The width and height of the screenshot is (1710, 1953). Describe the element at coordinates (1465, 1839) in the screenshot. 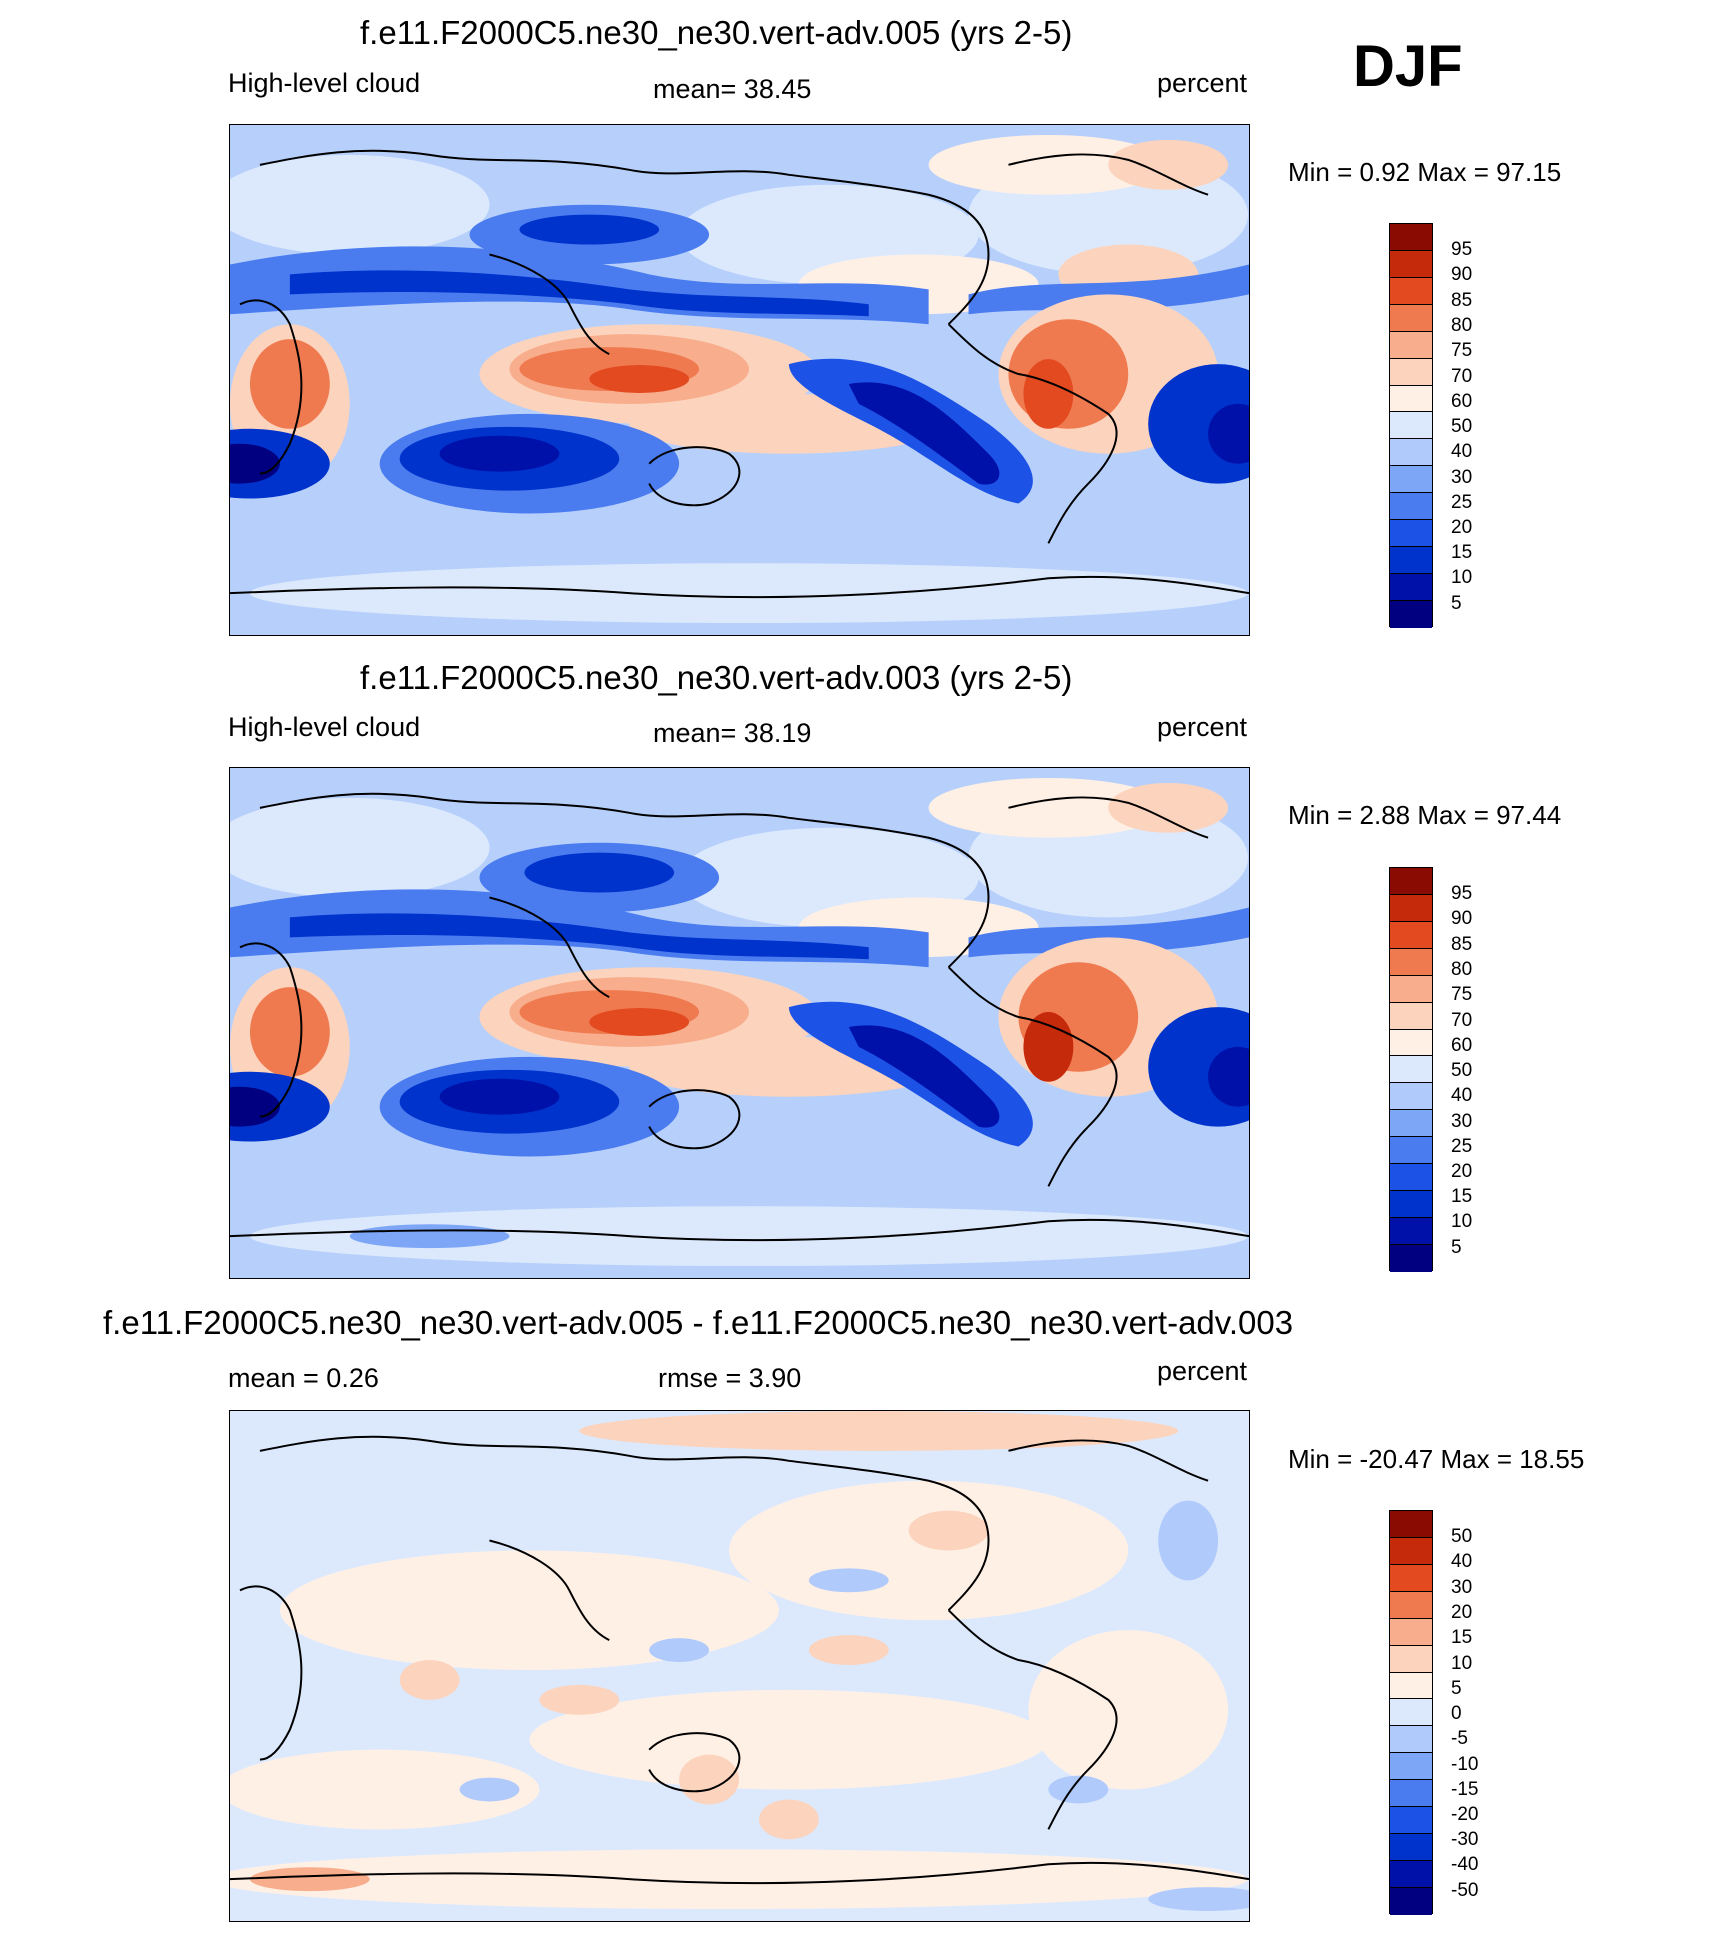

I see `colorbar-label: -30` at that location.